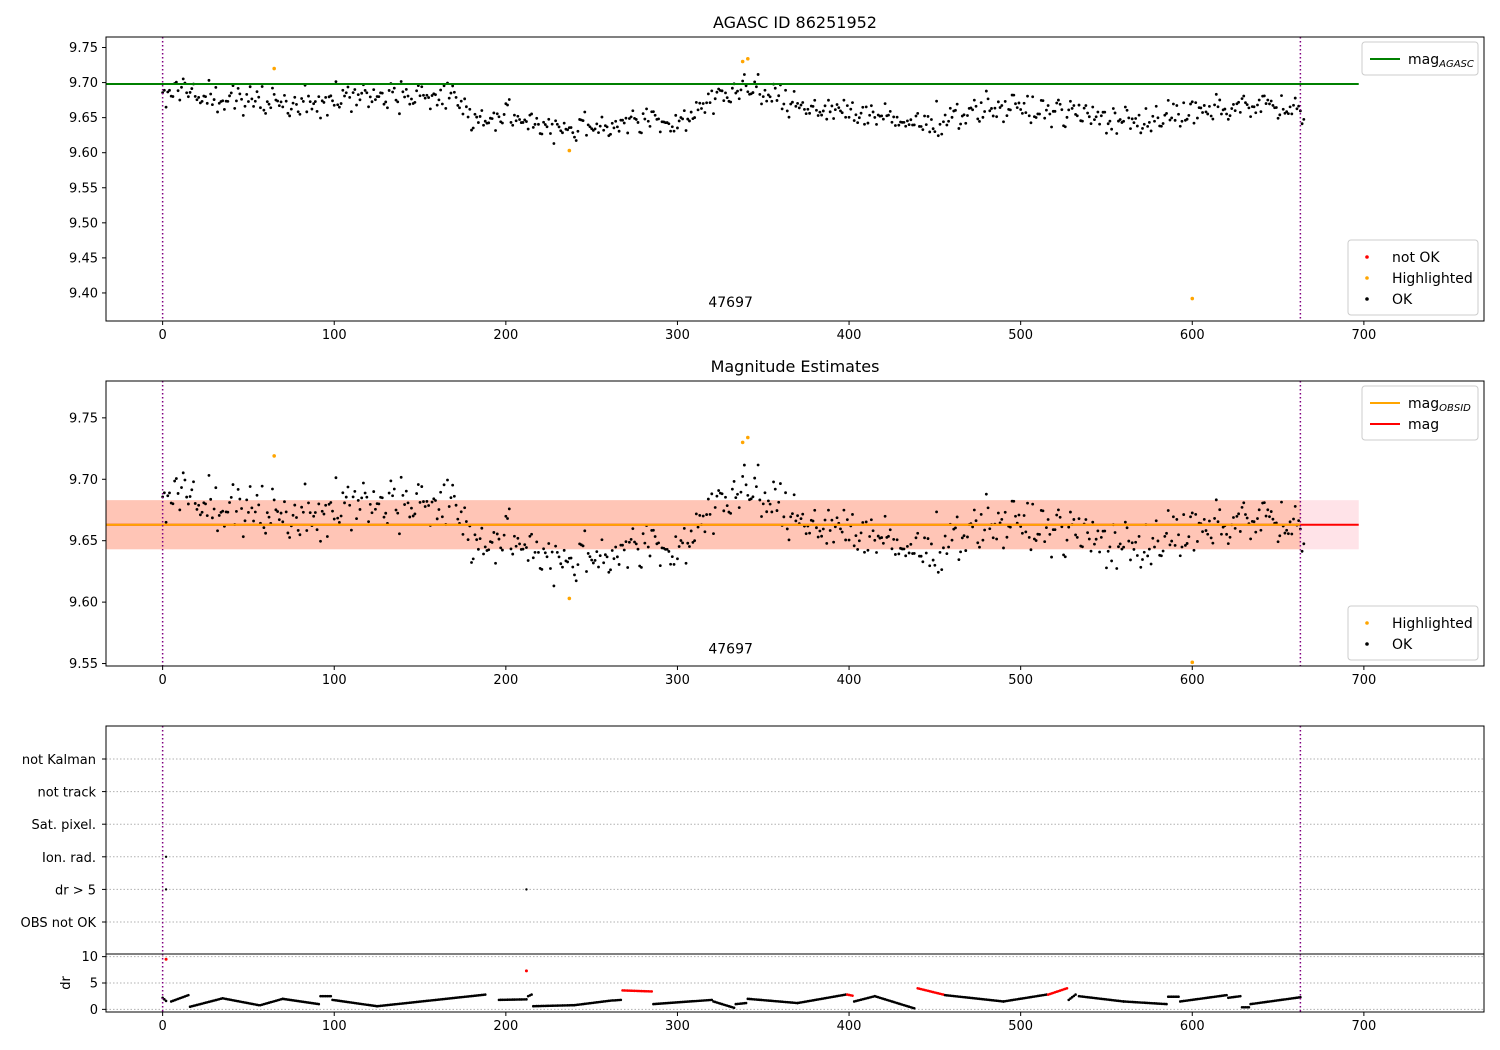 This screenshot has width=1500, height=1050. What do you see at coordinates (83, 541) in the screenshot?
I see `y-tick-label: 9.65` at bounding box center [83, 541].